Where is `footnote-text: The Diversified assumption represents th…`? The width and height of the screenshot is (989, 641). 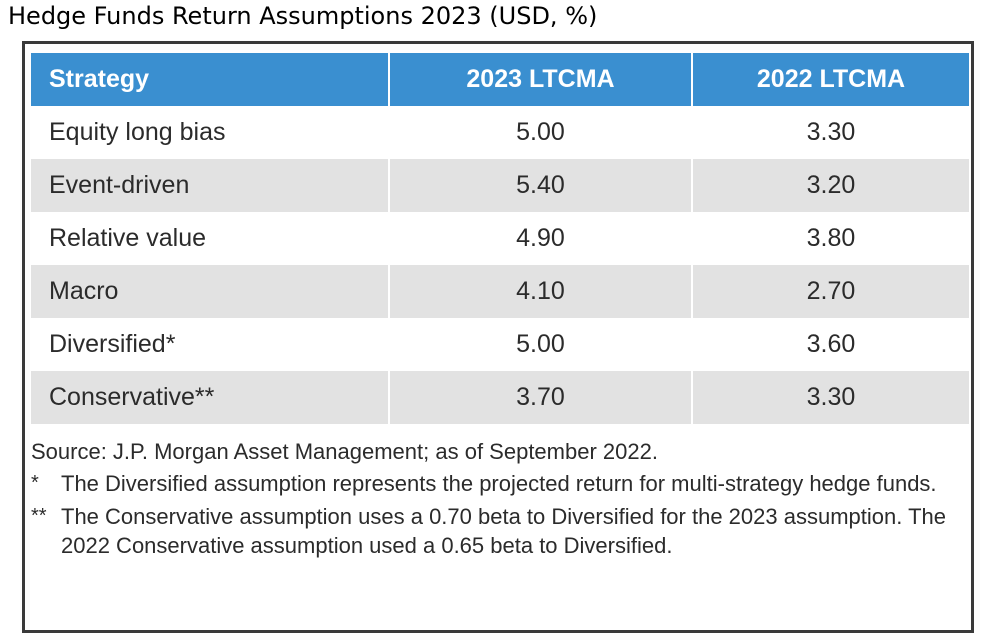
footnote-text: The Diversified assumption represents th… is located at coordinates (499, 483).